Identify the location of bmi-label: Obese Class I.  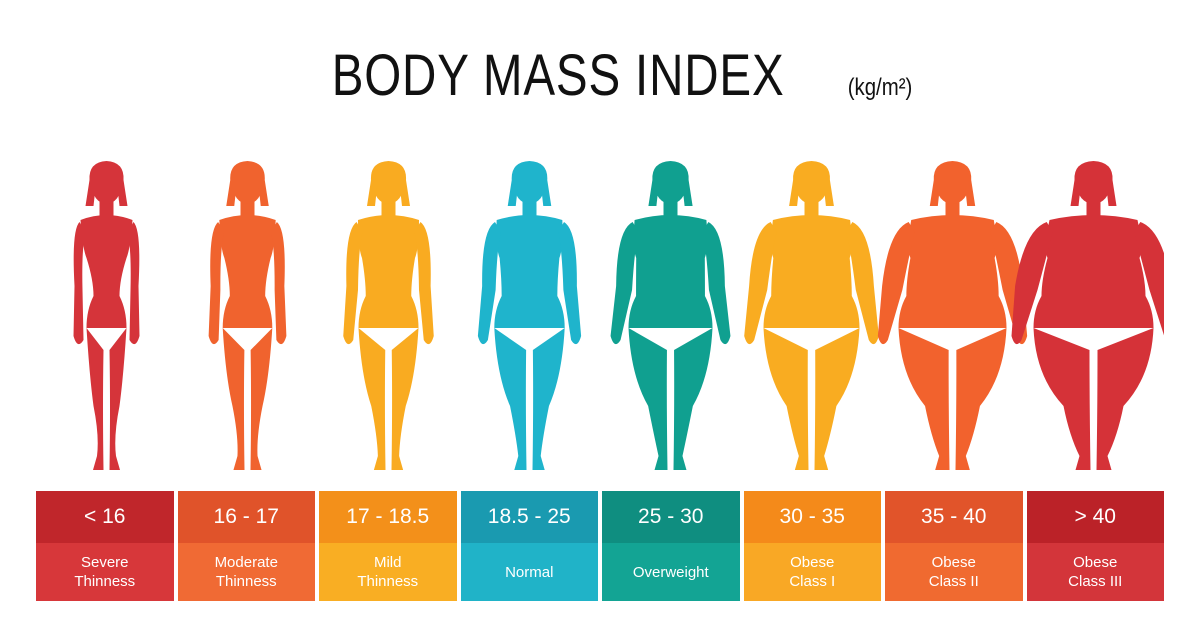
(812, 572).